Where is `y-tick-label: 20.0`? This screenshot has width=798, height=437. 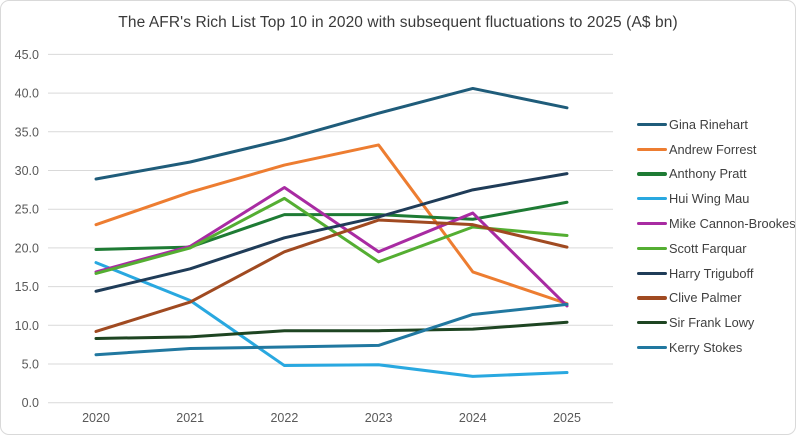
y-tick-label: 20.0 is located at coordinates (27, 248).